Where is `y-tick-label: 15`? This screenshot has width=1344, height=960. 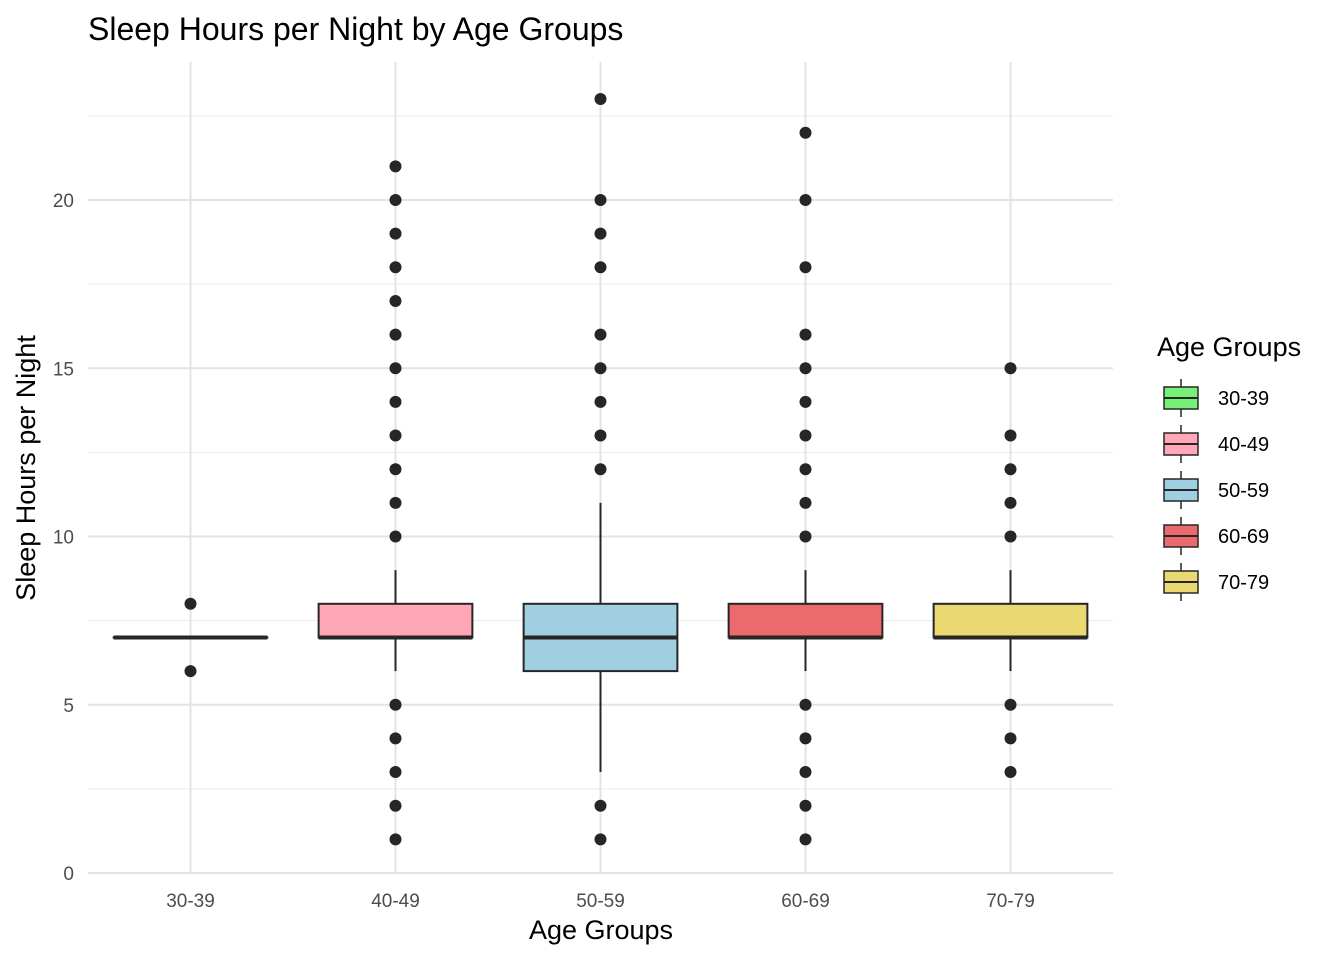 y-tick-label: 15 is located at coordinates (63, 369).